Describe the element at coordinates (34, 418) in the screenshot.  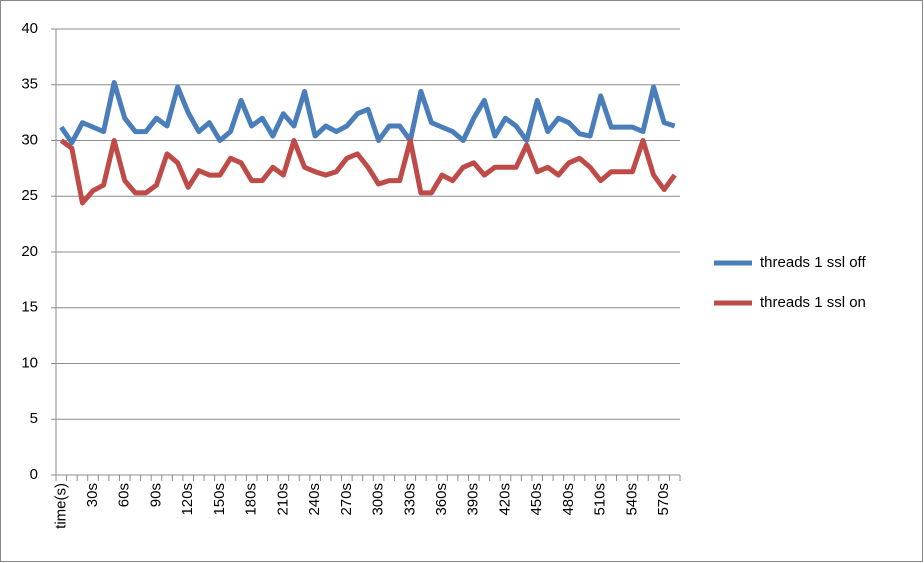
I see `y-tick-label: 5` at that location.